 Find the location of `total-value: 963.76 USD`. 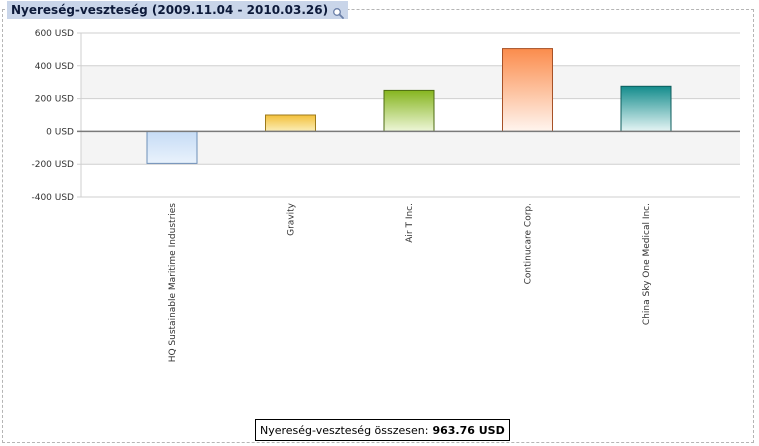

total-value: 963.76 USD is located at coordinates (468, 430).